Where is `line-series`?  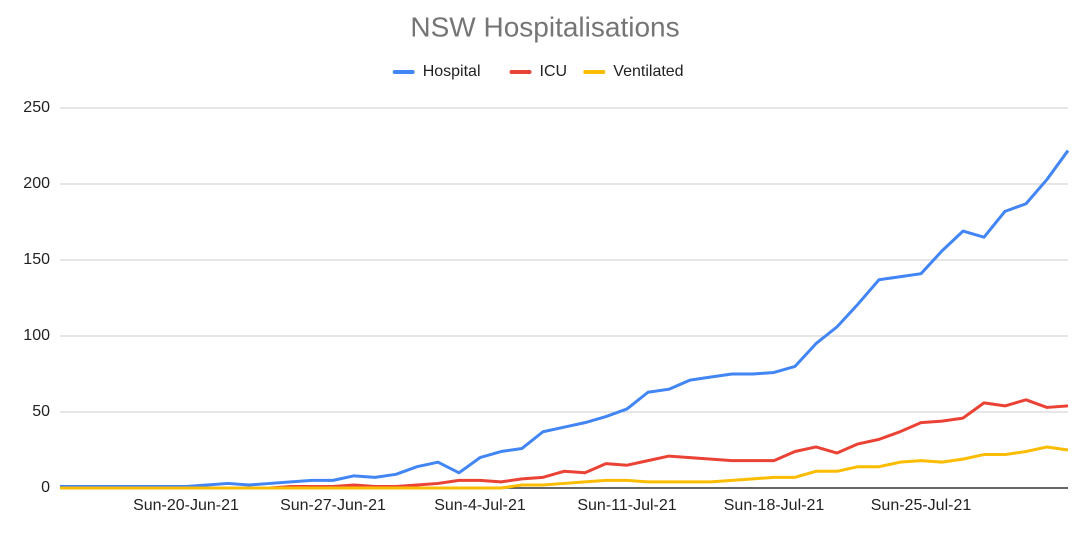 line-series is located at coordinates (564, 467).